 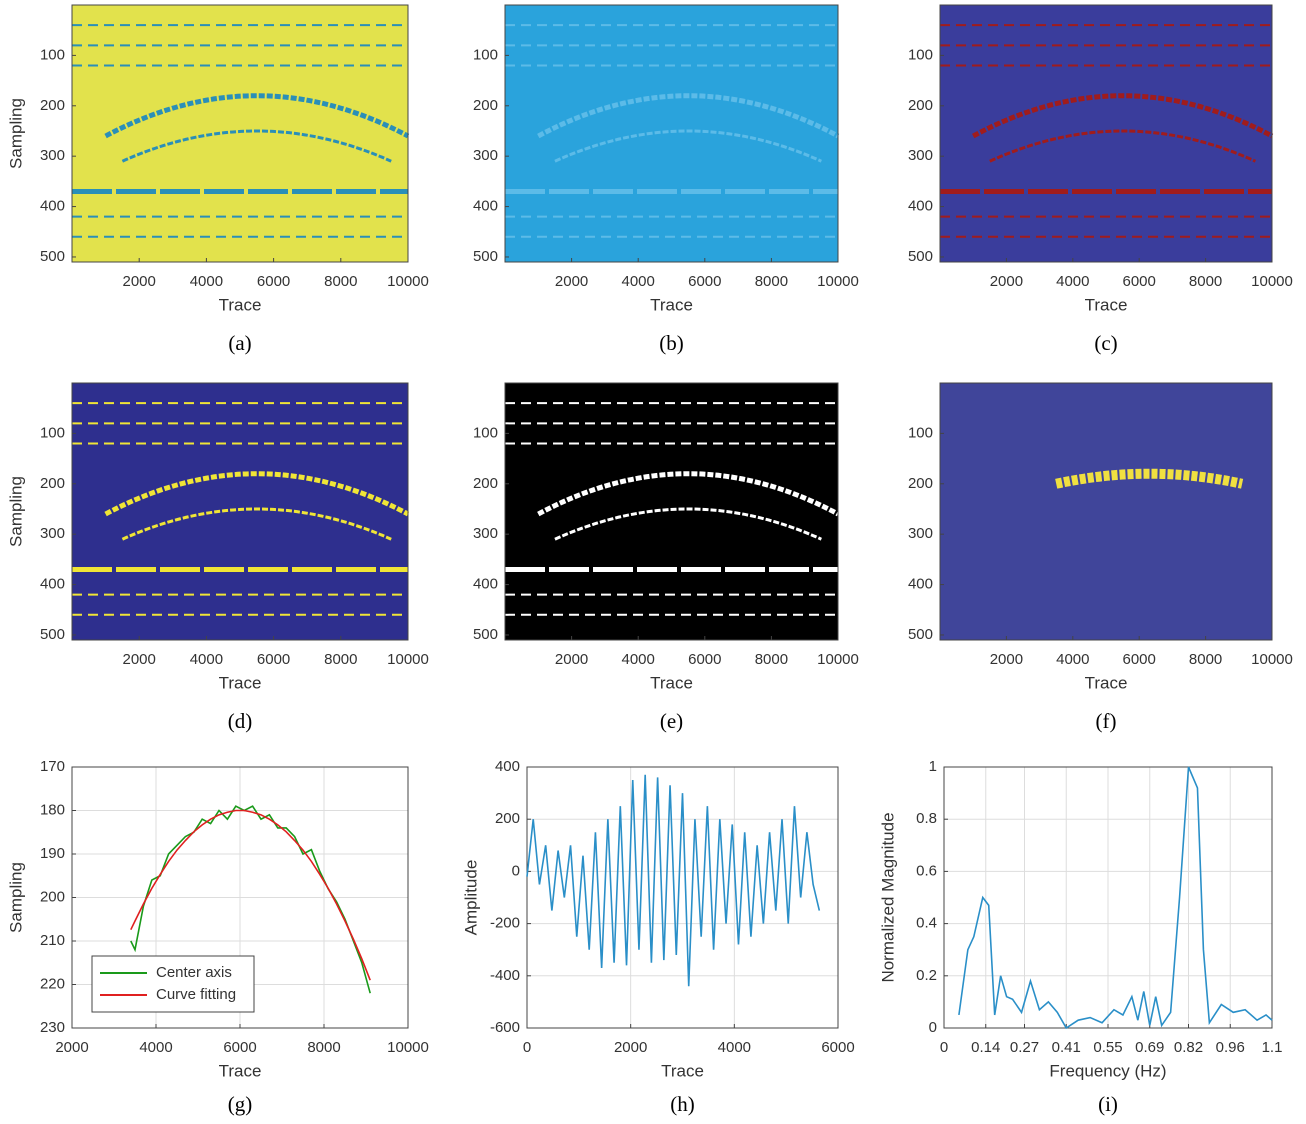 What do you see at coordinates (505, 1027) in the screenshot?
I see `y-tick-label: -600` at bounding box center [505, 1027].